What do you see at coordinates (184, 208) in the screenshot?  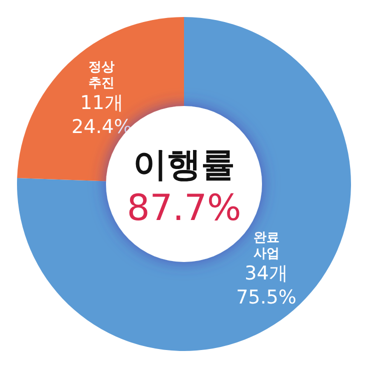 I see `text: 87.7%` at bounding box center [184, 208].